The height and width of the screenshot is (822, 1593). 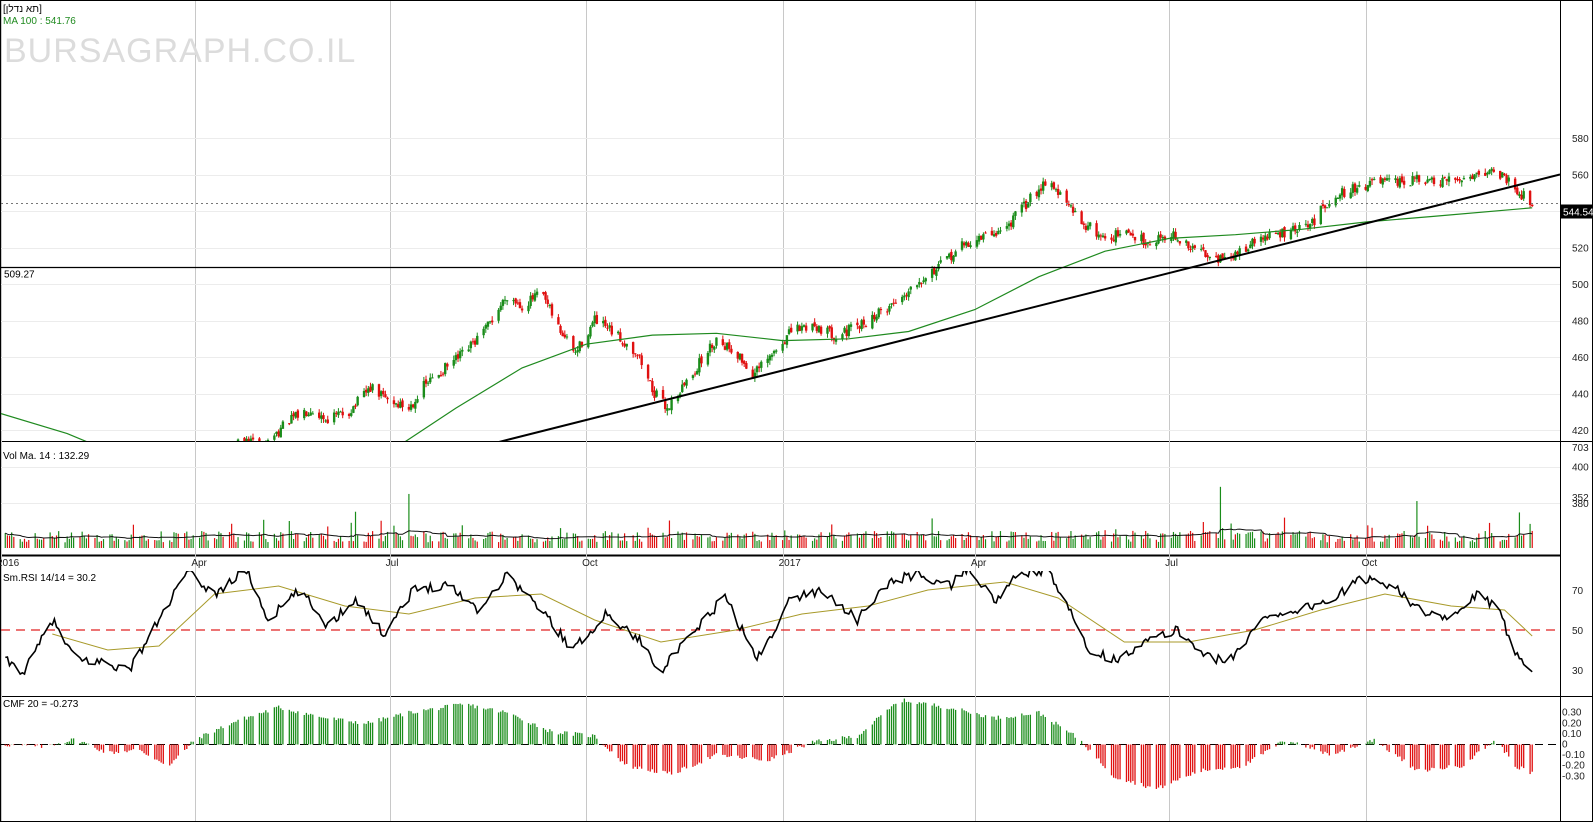 What do you see at coordinates (1580, 468) in the screenshot?
I see `price-tick-label: 400` at bounding box center [1580, 468].